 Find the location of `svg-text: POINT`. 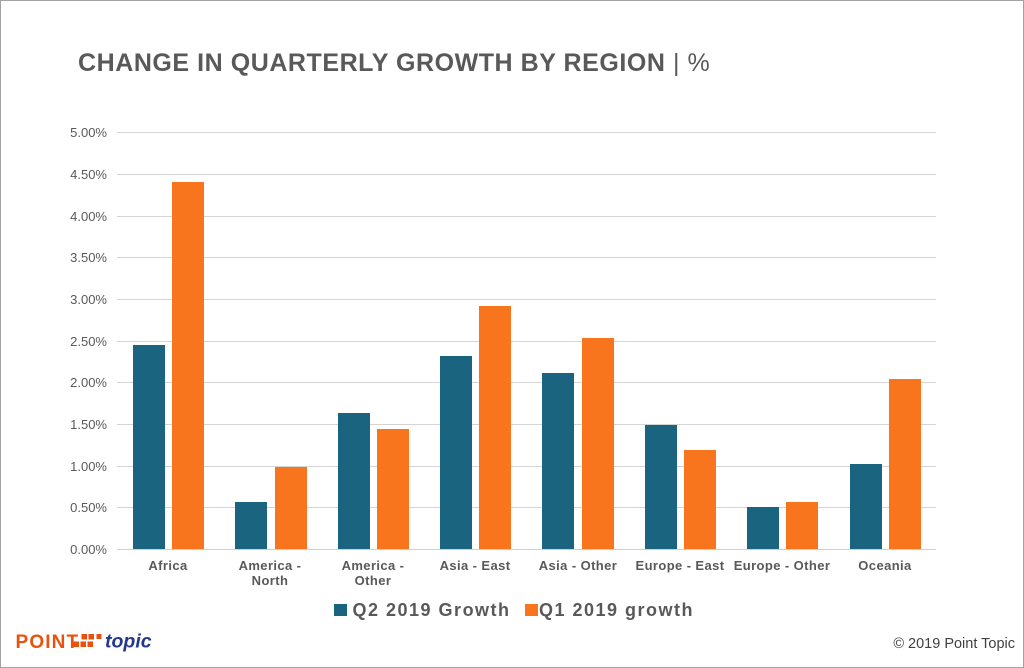

svg-text: POINT is located at coordinates (48, 642).